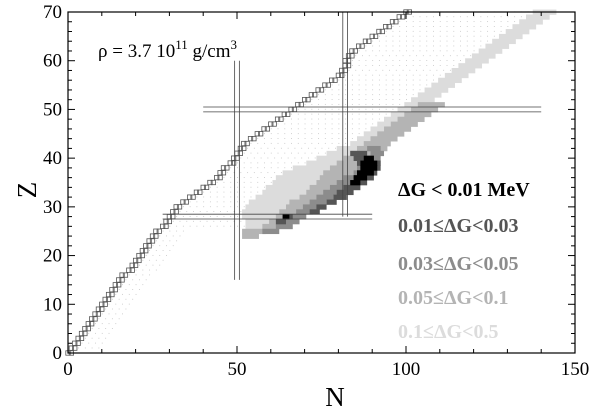  I want to click on legend-entry: 0.1≤ΔG<0.5, so click(448, 332).